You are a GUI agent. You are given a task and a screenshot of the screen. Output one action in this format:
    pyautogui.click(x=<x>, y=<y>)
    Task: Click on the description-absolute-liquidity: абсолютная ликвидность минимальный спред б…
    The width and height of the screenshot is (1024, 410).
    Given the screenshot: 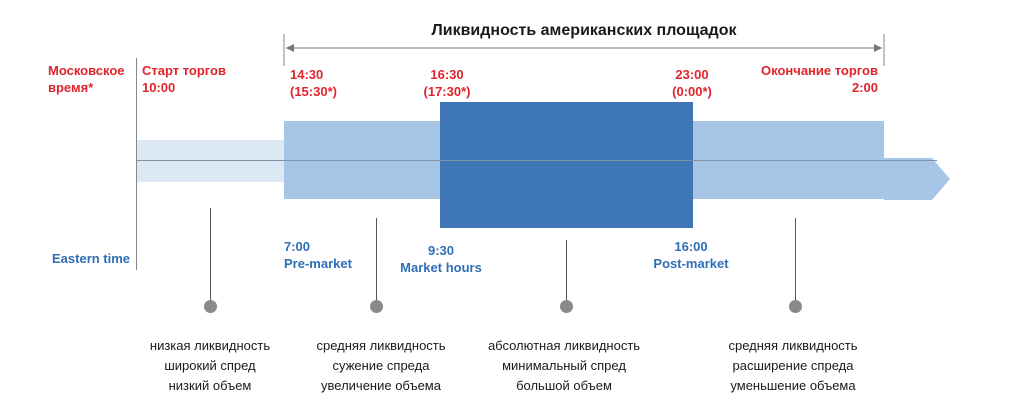 What is the action you would take?
    pyautogui.click(x=564, y=365)
    